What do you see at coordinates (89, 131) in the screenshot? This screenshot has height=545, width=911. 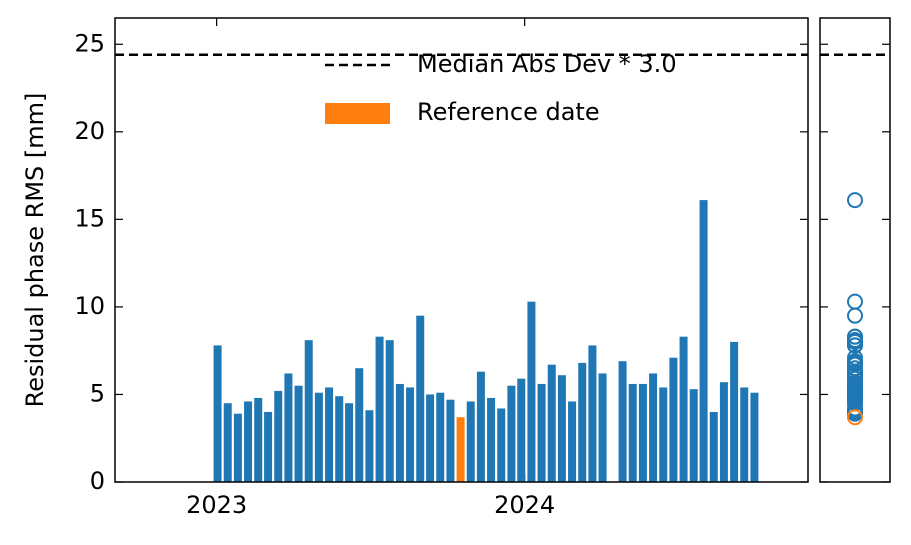 I see `y-tick-label: 20` at bounding box center [89, 131].